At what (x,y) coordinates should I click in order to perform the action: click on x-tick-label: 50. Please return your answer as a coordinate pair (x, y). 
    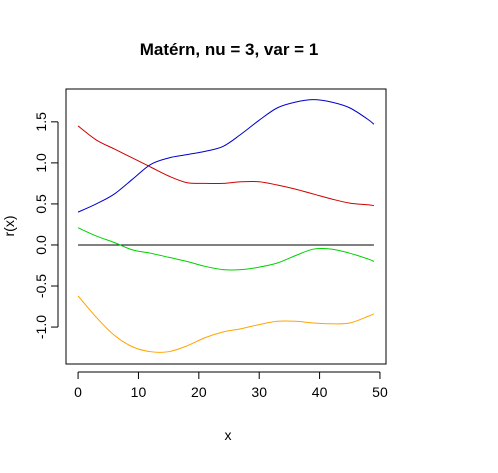
    Looking at the image, I should click on (380, 392).